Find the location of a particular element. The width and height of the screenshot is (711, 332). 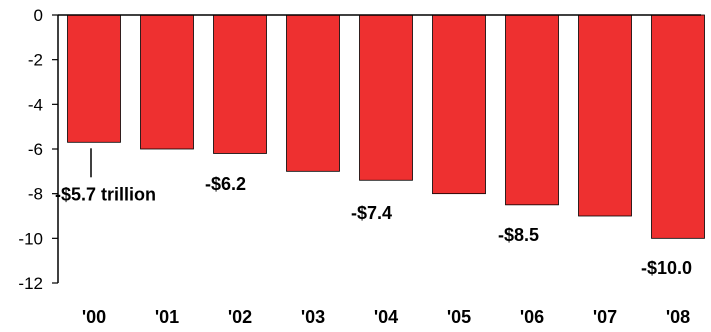

x-tick-label: '04 is located at coordinates (386, 317).